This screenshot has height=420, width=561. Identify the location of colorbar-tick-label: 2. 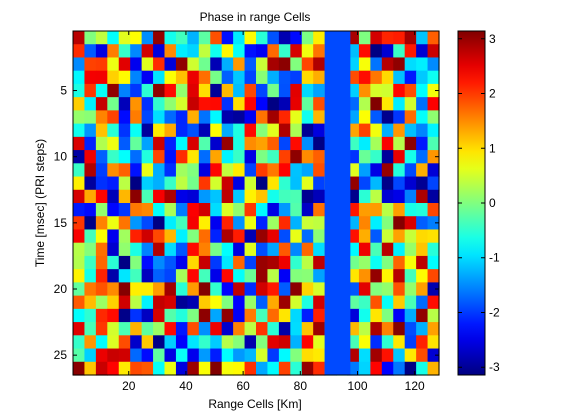
(492, 94).